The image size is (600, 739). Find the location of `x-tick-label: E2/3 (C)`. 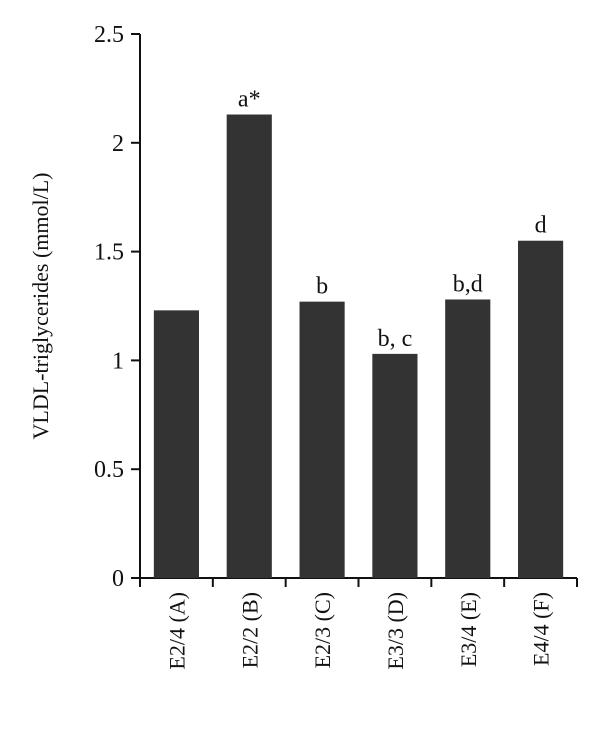

x-tick-label: E2/3 (C) is located at coordinates (322, 630).